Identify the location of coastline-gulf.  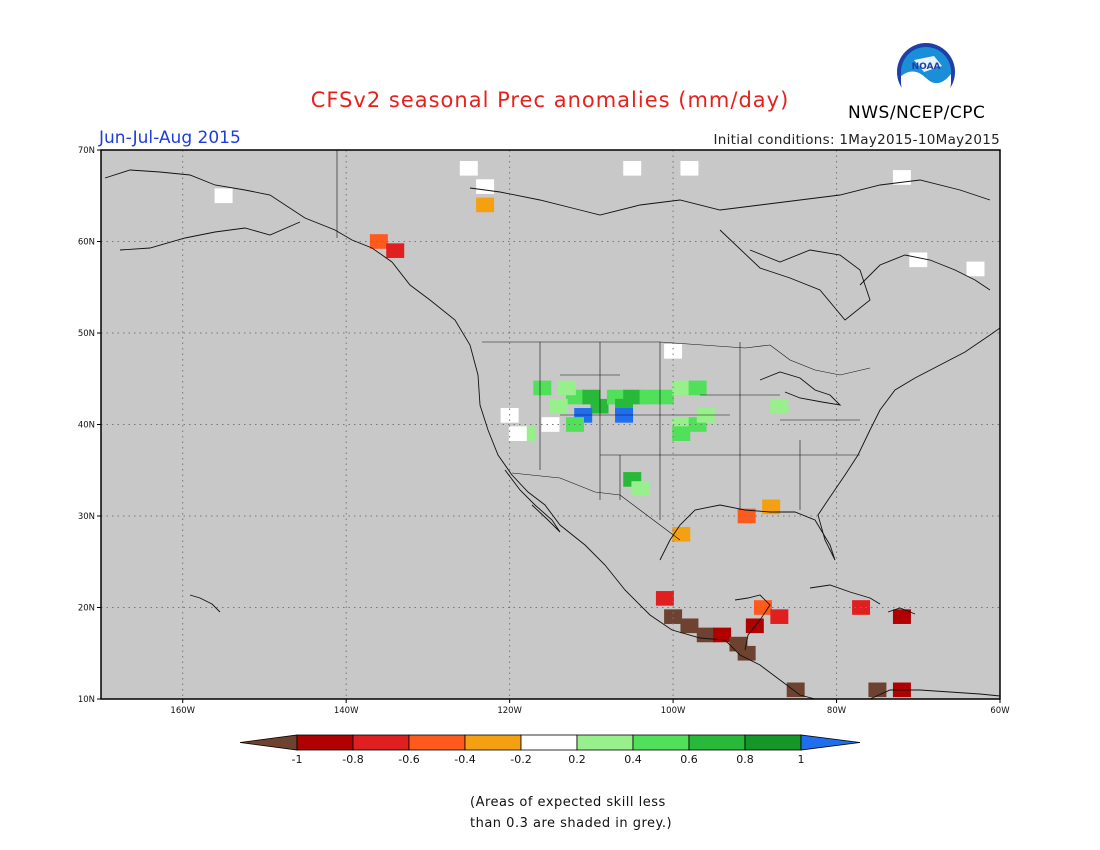
(829, 444).